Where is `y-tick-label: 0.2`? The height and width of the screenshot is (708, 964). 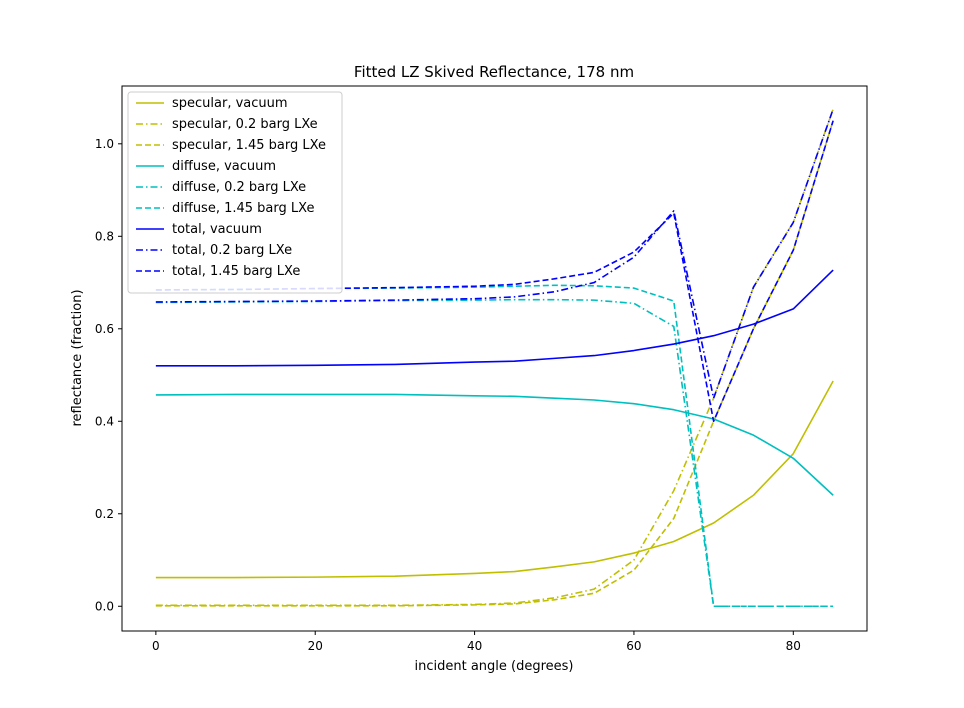 y-tick-label: 0.2 is located at coordinates (104, 514).